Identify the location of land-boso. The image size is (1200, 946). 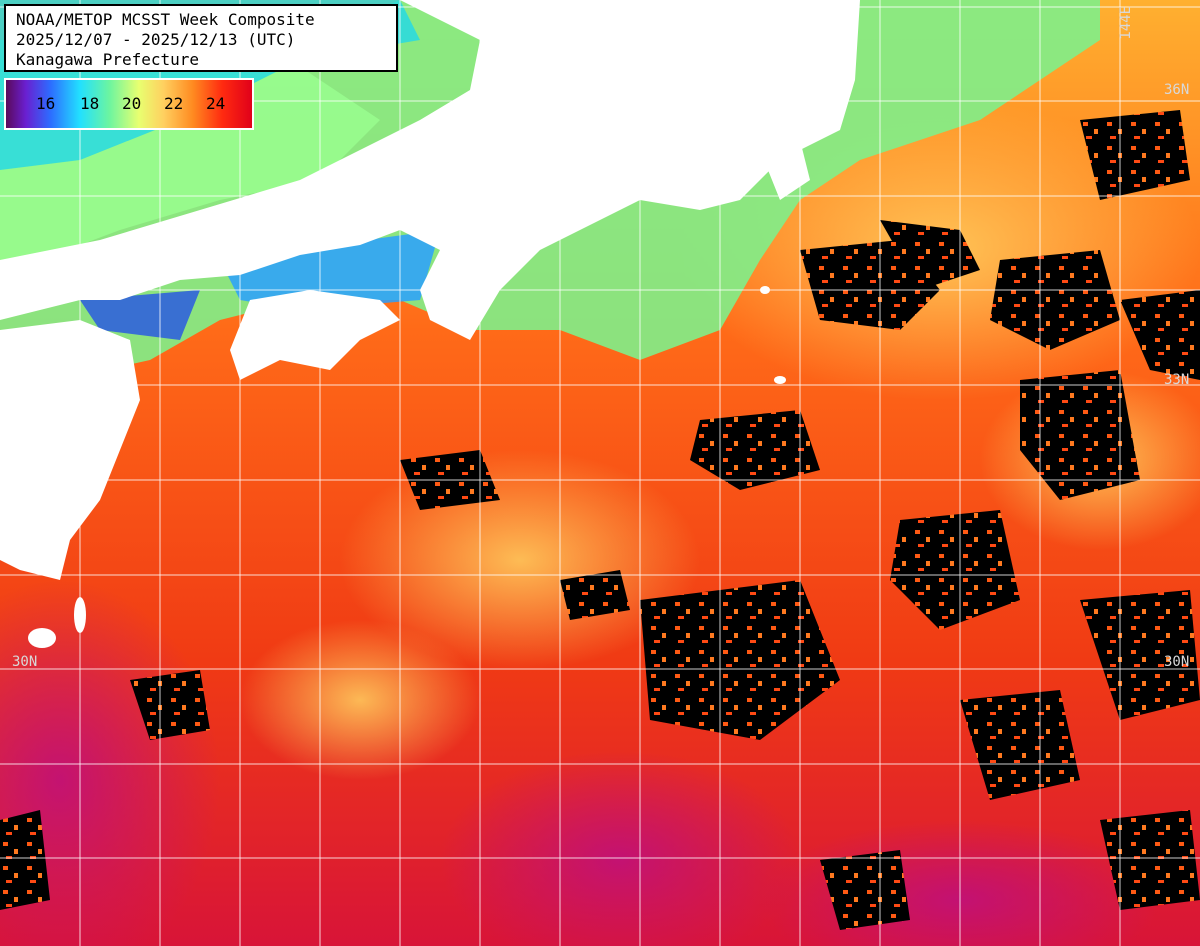
(785, 170).